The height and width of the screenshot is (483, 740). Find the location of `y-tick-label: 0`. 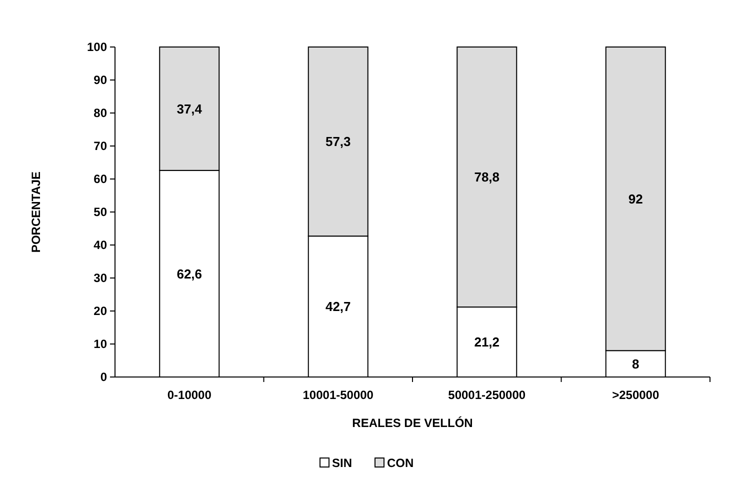

y-tick-label: 0 is located at coordinates (104, 377).